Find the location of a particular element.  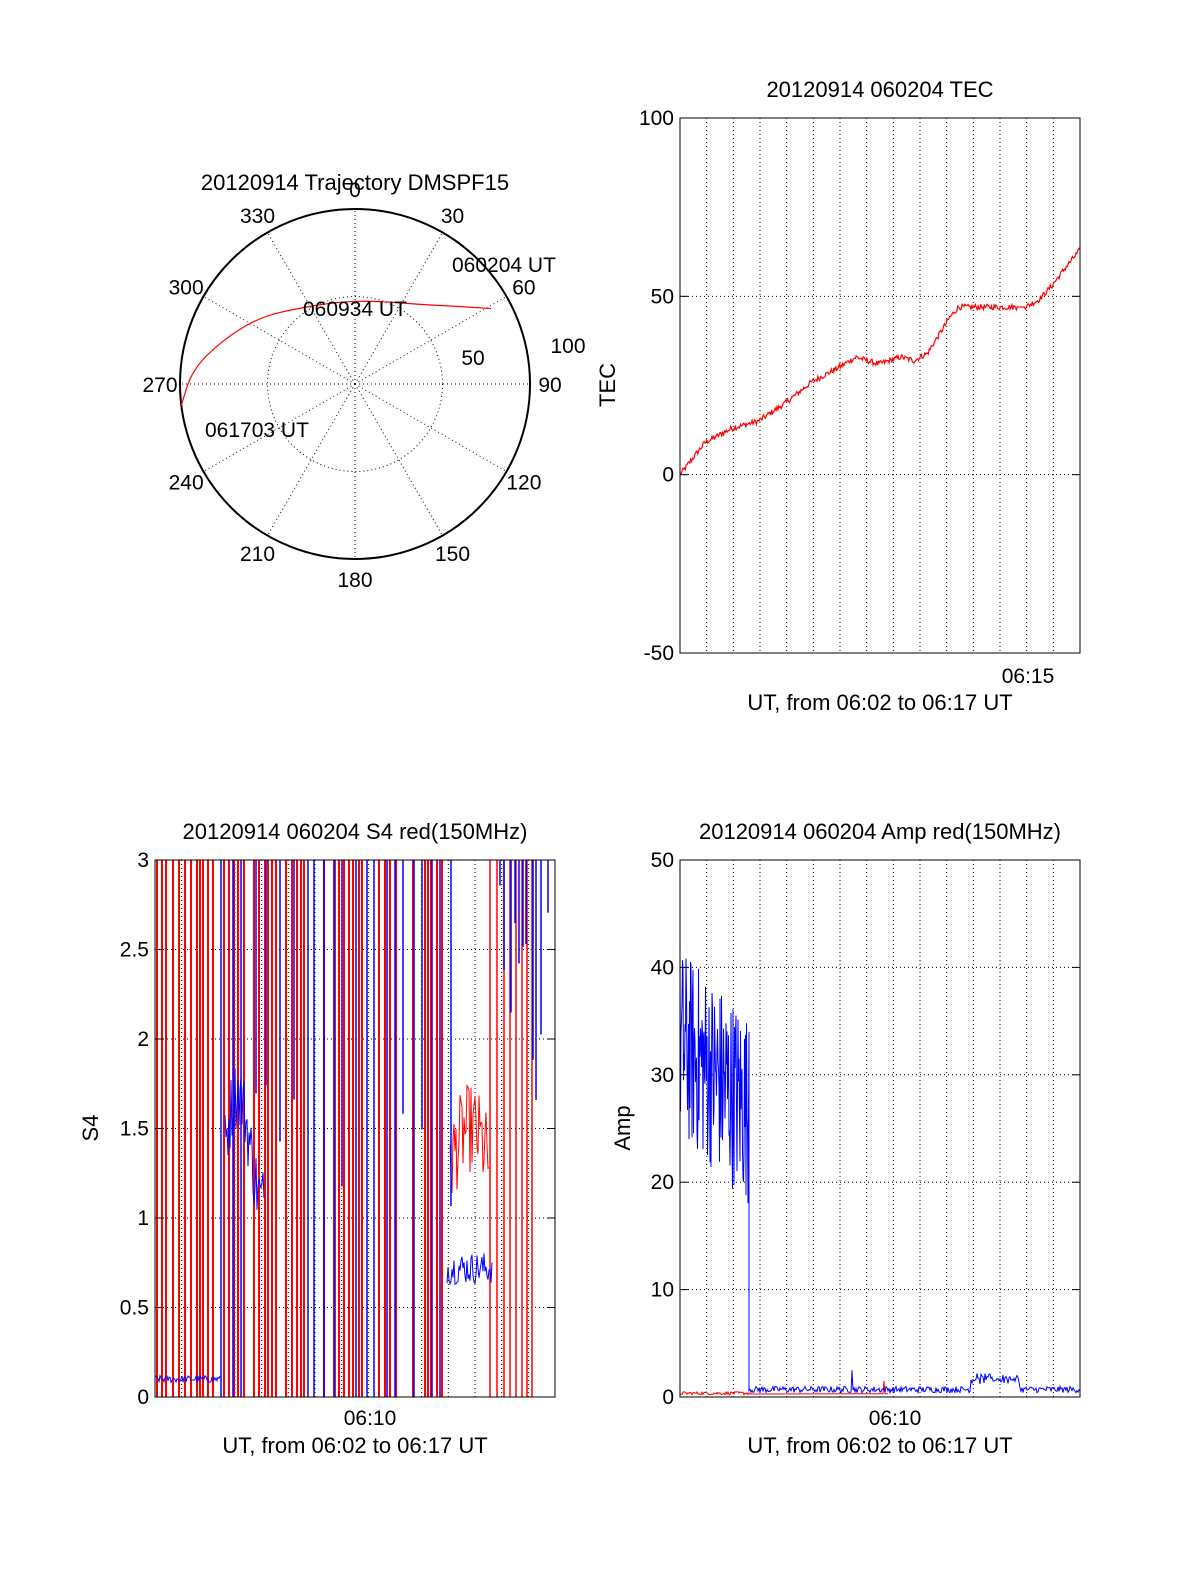

s4-y-ticks: 0 0.5 1 1.5 2 2.5 3 is located at coordinates (337, 1129).